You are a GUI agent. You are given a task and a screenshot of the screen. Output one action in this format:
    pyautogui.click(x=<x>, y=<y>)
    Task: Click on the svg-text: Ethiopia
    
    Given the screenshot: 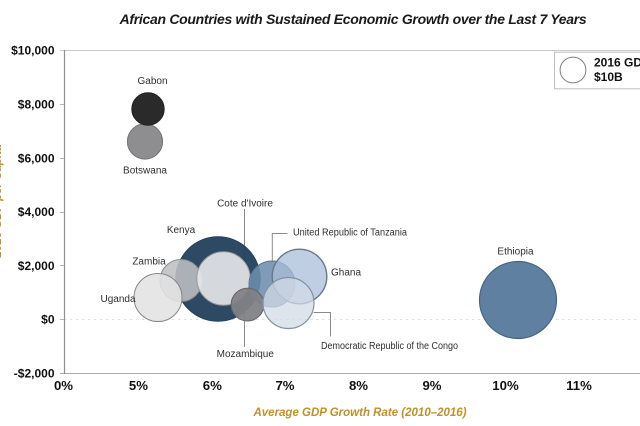 What is the action you would take?
    pyautogui.click(x=515, y=252)
    